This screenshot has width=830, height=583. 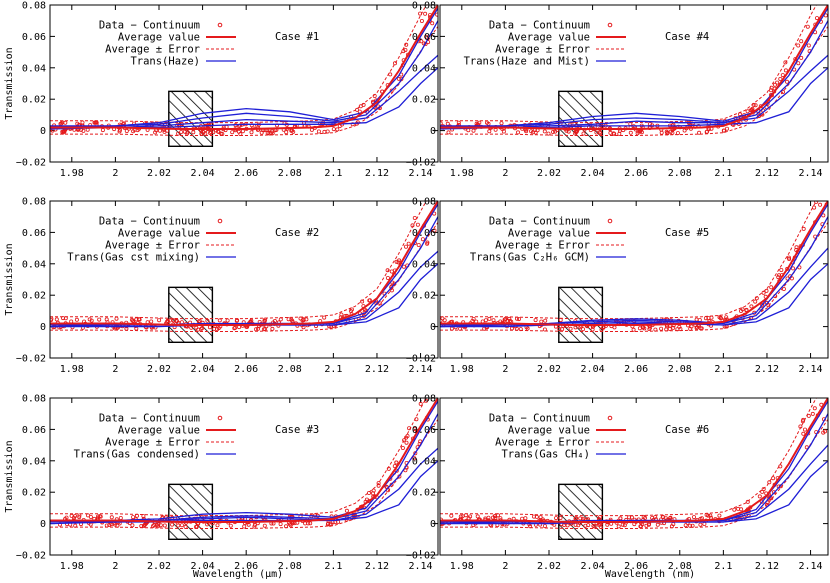 I want to click on axes-frame, so click(x=634, y=279).